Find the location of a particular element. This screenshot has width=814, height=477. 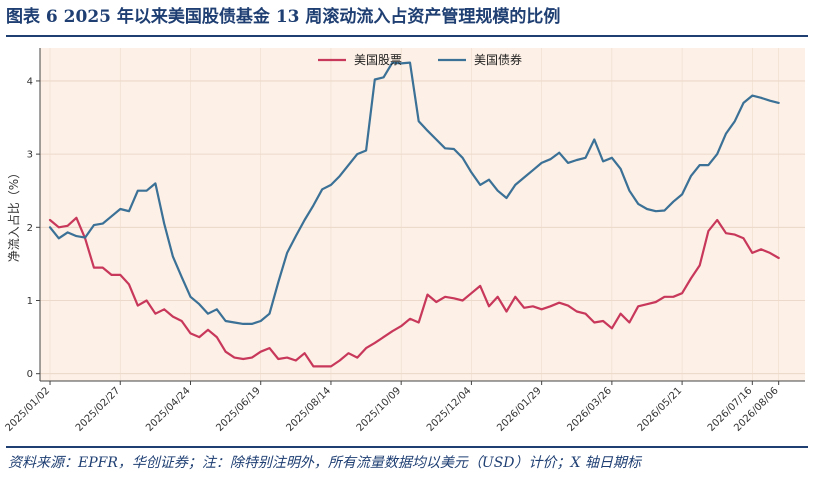

x-tick-label: 2026/01/29 is located at coordinates (519, 409).